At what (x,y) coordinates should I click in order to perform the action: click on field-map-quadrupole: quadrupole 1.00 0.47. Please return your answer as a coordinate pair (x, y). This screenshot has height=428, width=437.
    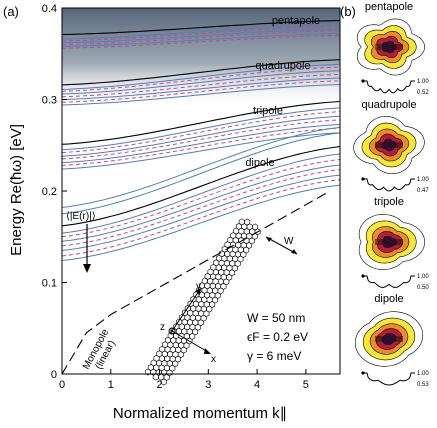
    Looking at the image, I should click on (391, 146).